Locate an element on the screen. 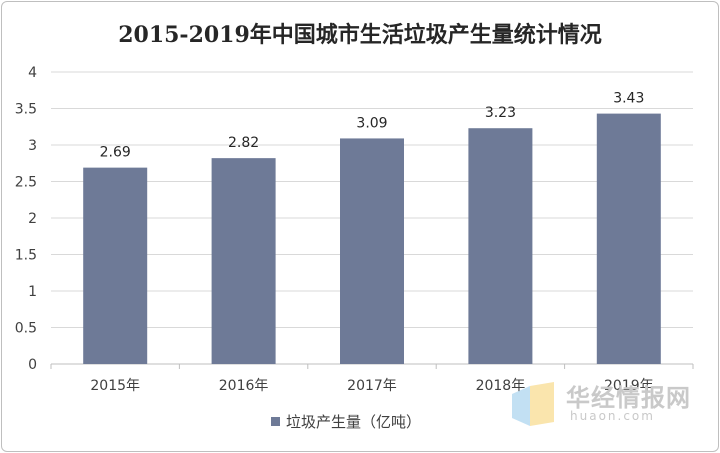 This screenshot has width=720, height=453. y-tick-label: 2.5 is located at coordinates (26, 183).